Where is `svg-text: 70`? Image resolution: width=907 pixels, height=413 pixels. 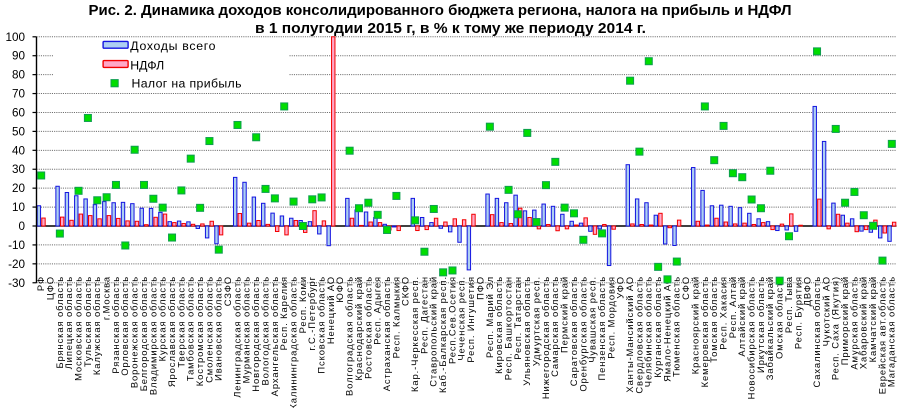 svg-text: 70 is located at coordinates (19, 94).